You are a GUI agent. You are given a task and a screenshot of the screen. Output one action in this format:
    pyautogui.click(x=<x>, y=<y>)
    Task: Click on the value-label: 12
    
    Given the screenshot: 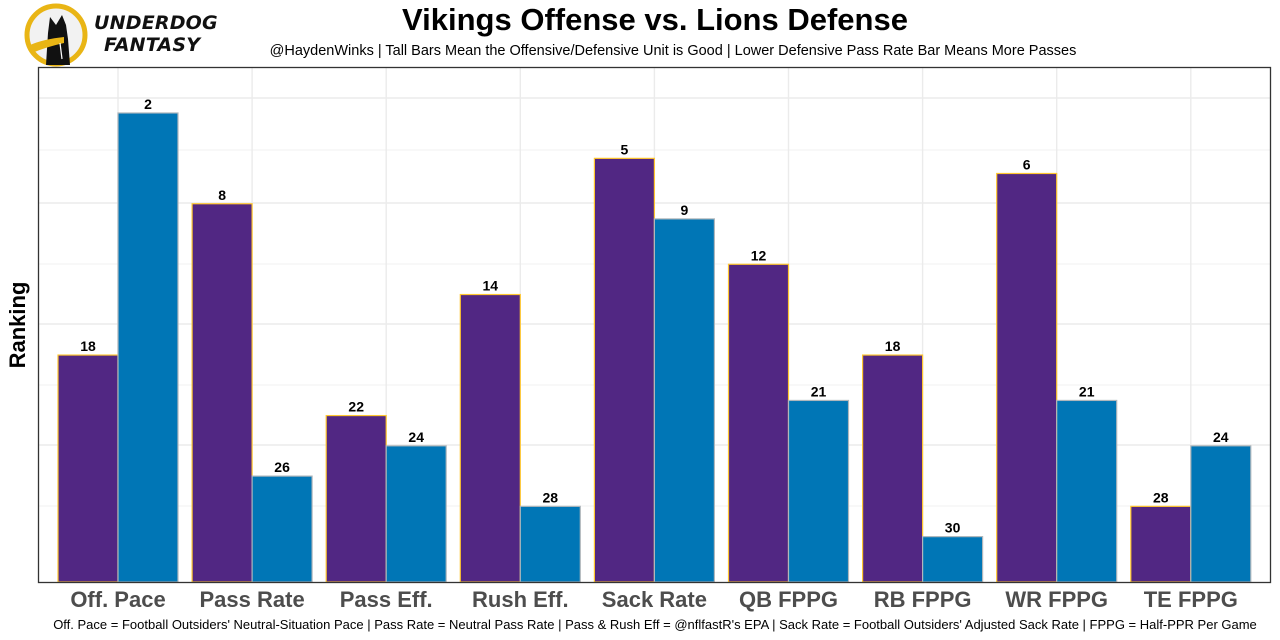 What is the action you would take?
    pyautogui.click(x=759, y=255)
    